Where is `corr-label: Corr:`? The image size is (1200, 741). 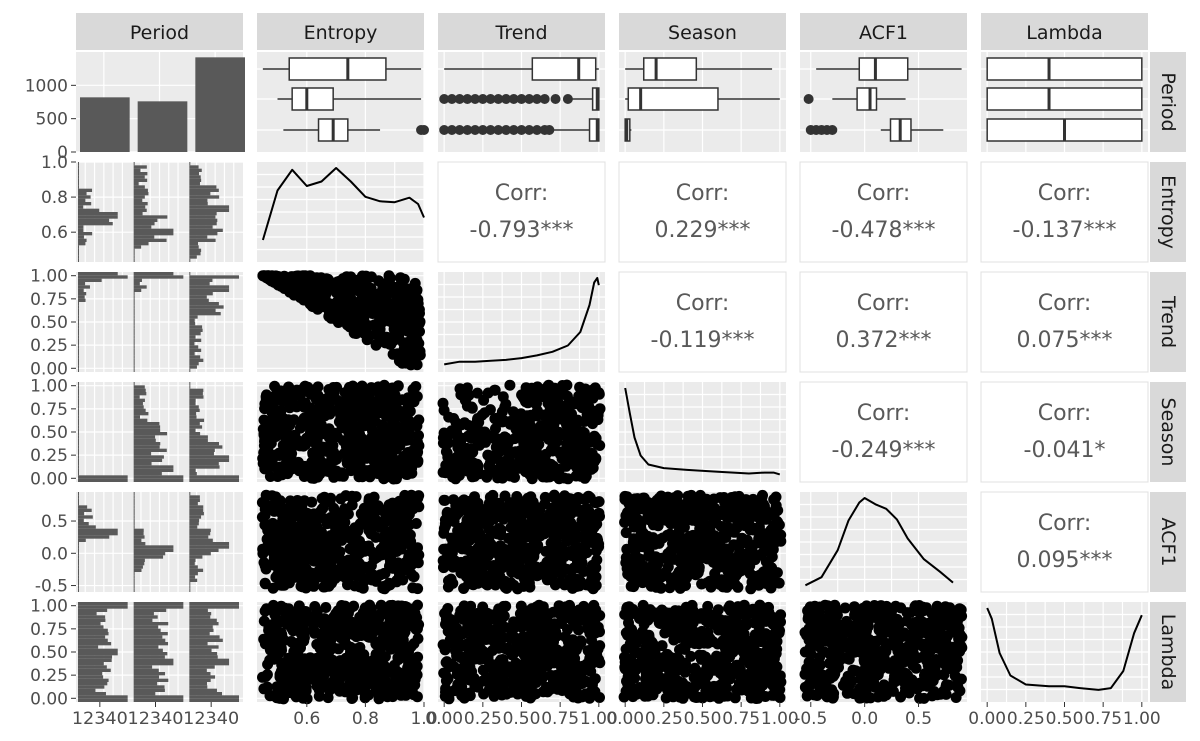 corr-label: Corr: is located at coordinates (1065, 523).